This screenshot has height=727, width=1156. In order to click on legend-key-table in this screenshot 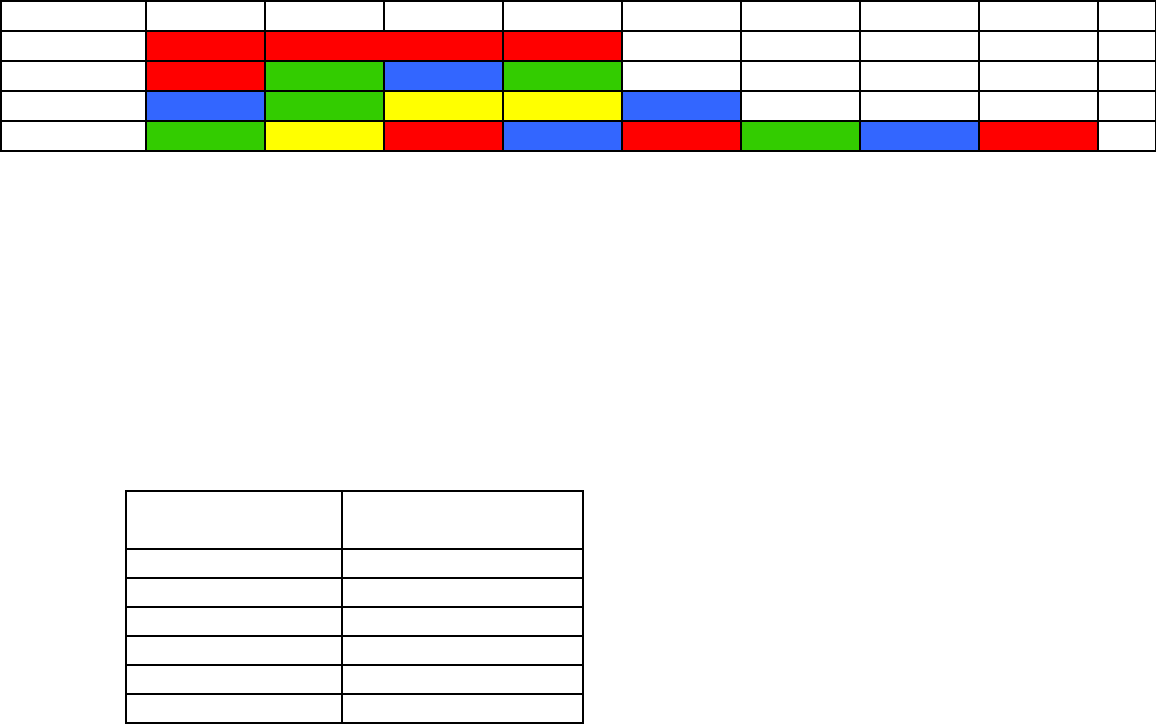, I will do `click(354, 607)`.